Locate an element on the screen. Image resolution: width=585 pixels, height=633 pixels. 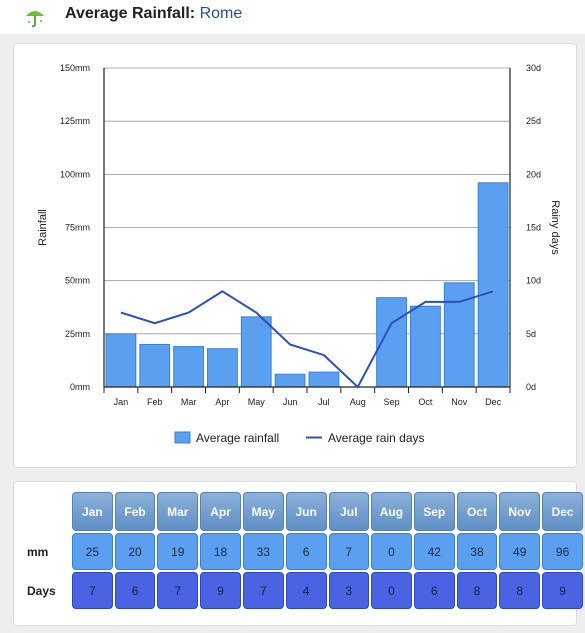
umbrella-icon is located at coordinates (35, 19).